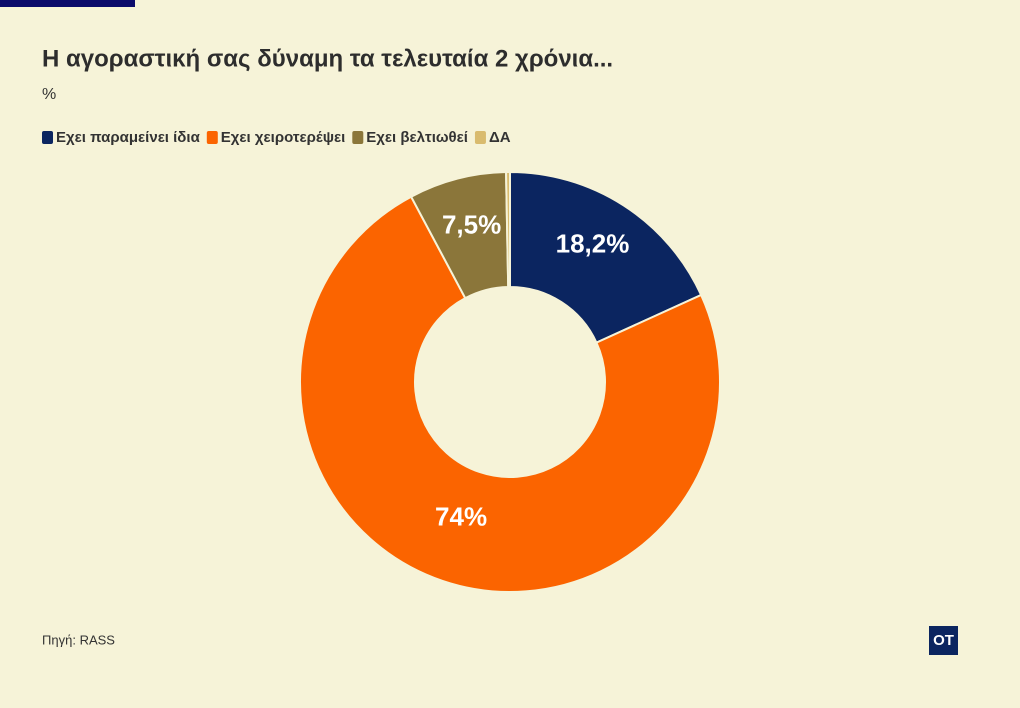  I want to click on value-label: 74%, so click(461, 516).